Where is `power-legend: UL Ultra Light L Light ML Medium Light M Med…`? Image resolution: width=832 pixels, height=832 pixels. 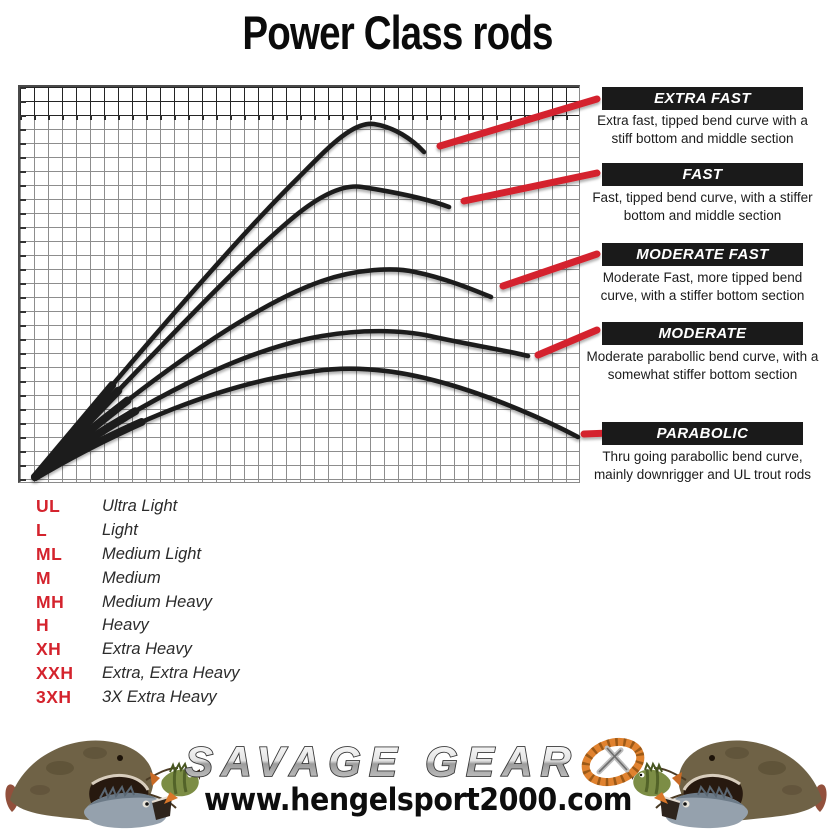 power-legend: UL Ultra Light L Light ML Medium Light M Med… is located at coordinates (138, 602).